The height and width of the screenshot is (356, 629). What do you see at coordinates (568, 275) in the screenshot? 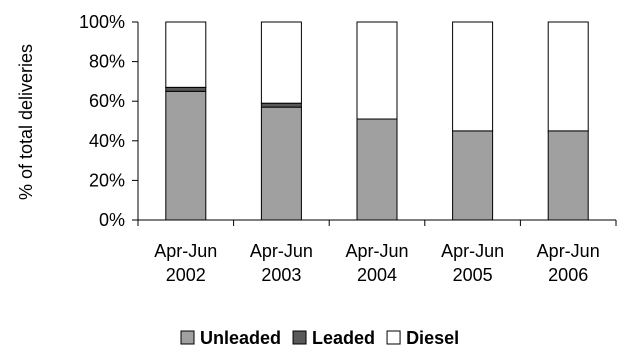
I see `x-tick-label: 2006` at bounding box center [568, 275].